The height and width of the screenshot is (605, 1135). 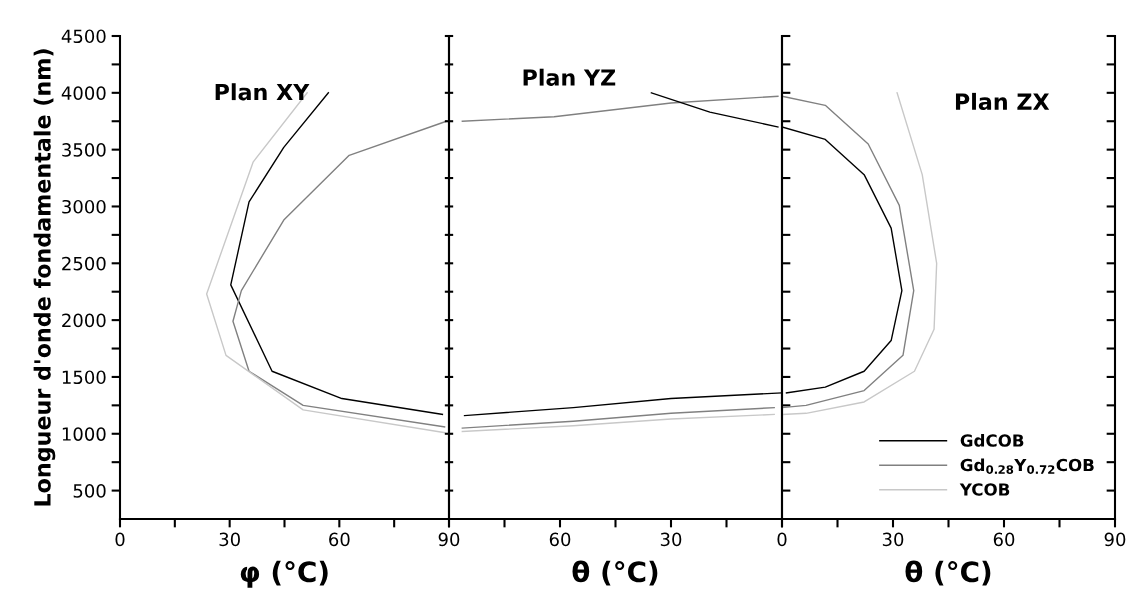 What do you see at coordinates (89, 491) in the screenshot?
I see `y-tick-label: 500` at bounding box center [89, 491].